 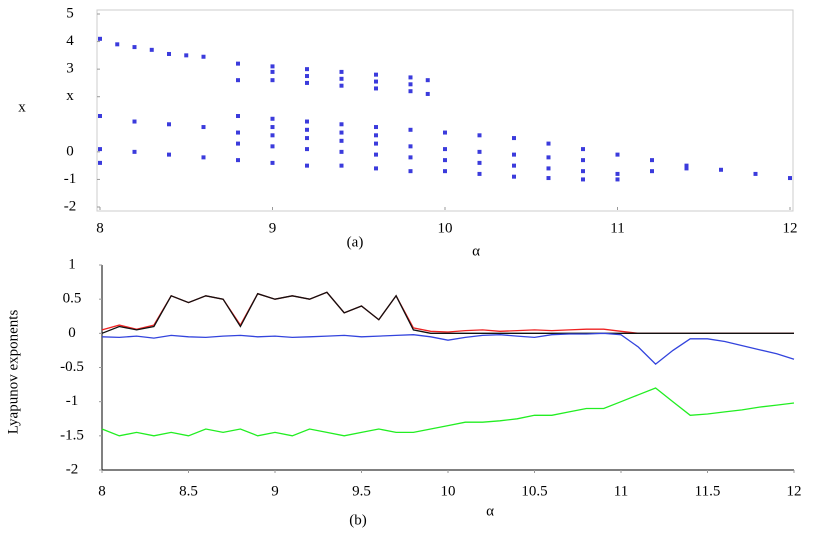 I want to click on x-tick-label: 9, so click(x=275, y=491).